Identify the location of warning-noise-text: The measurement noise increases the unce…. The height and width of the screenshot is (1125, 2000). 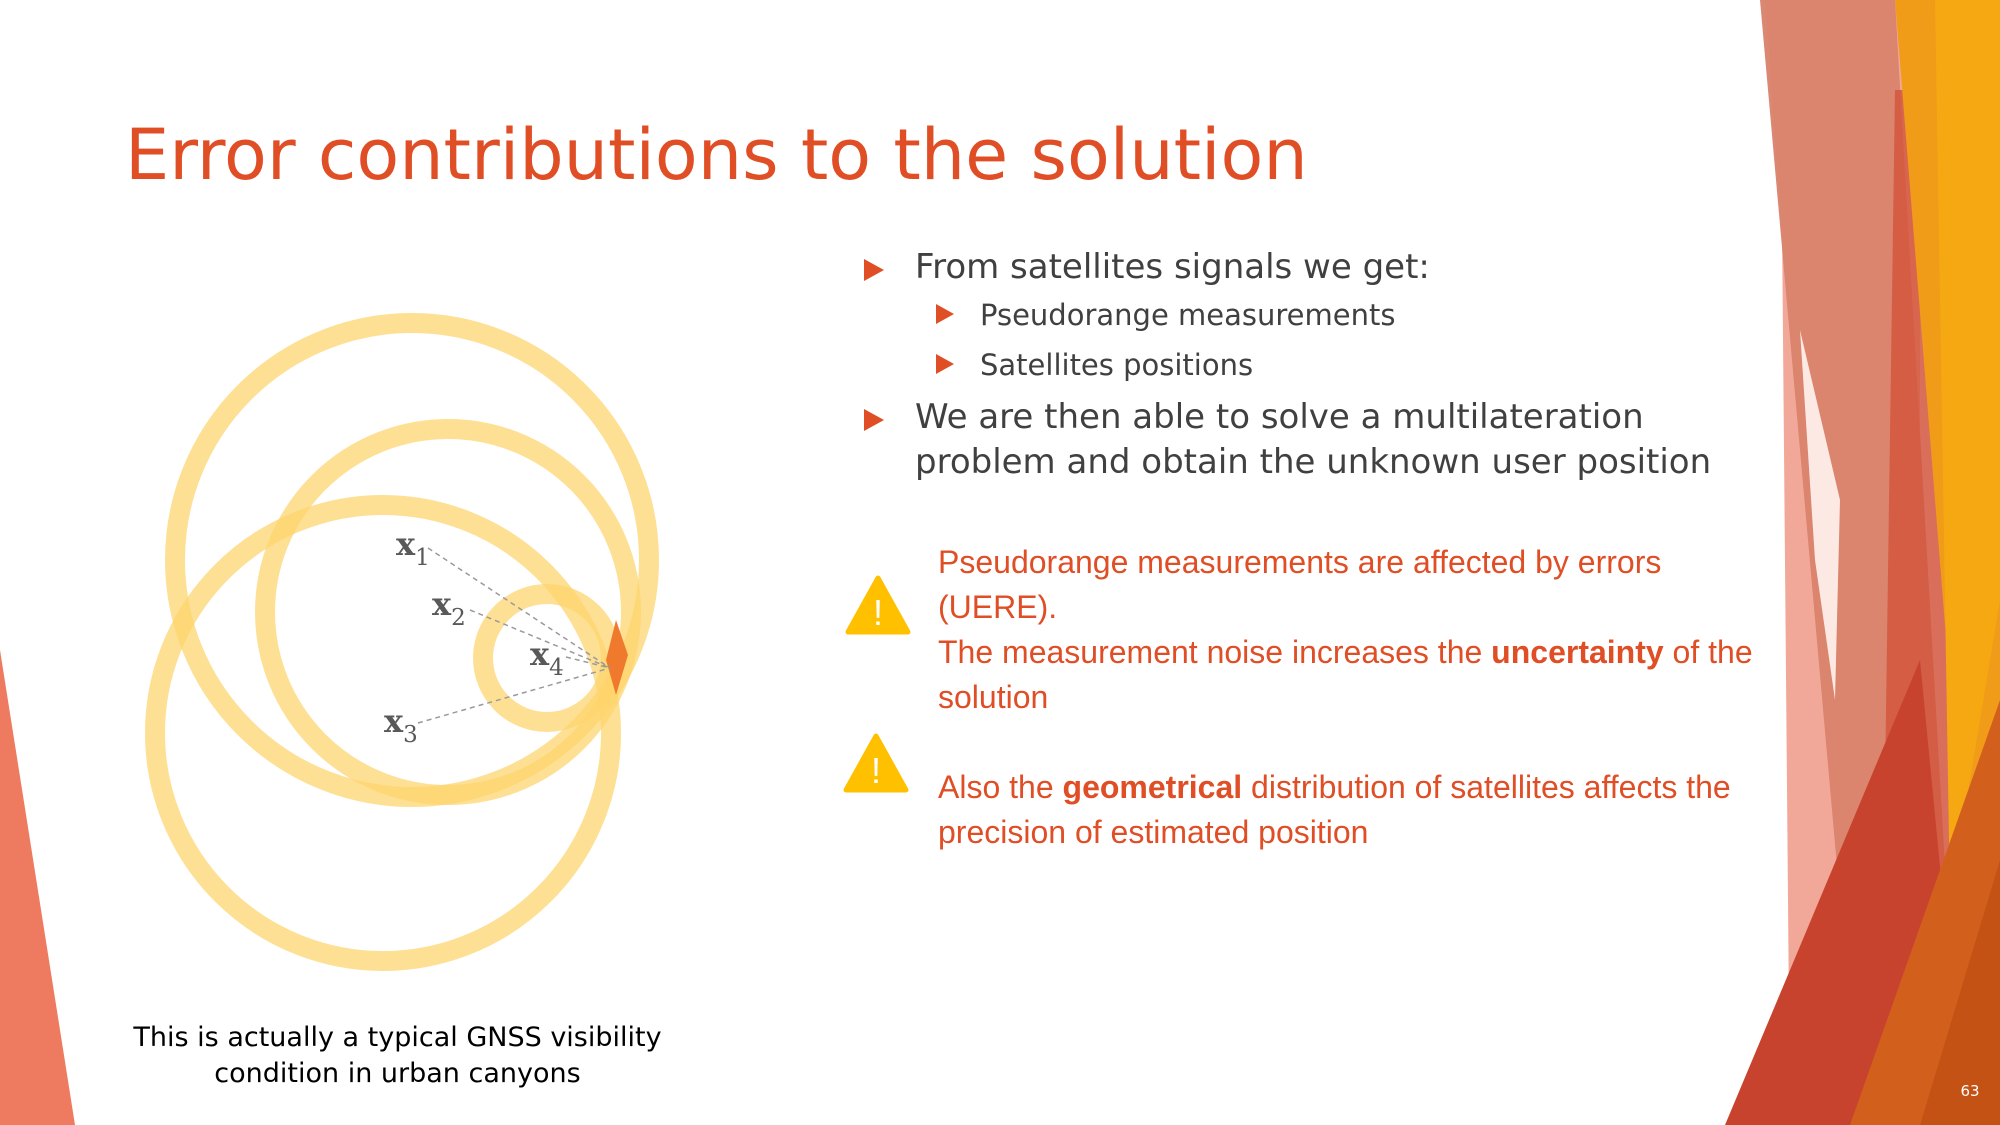
(1345, 674).